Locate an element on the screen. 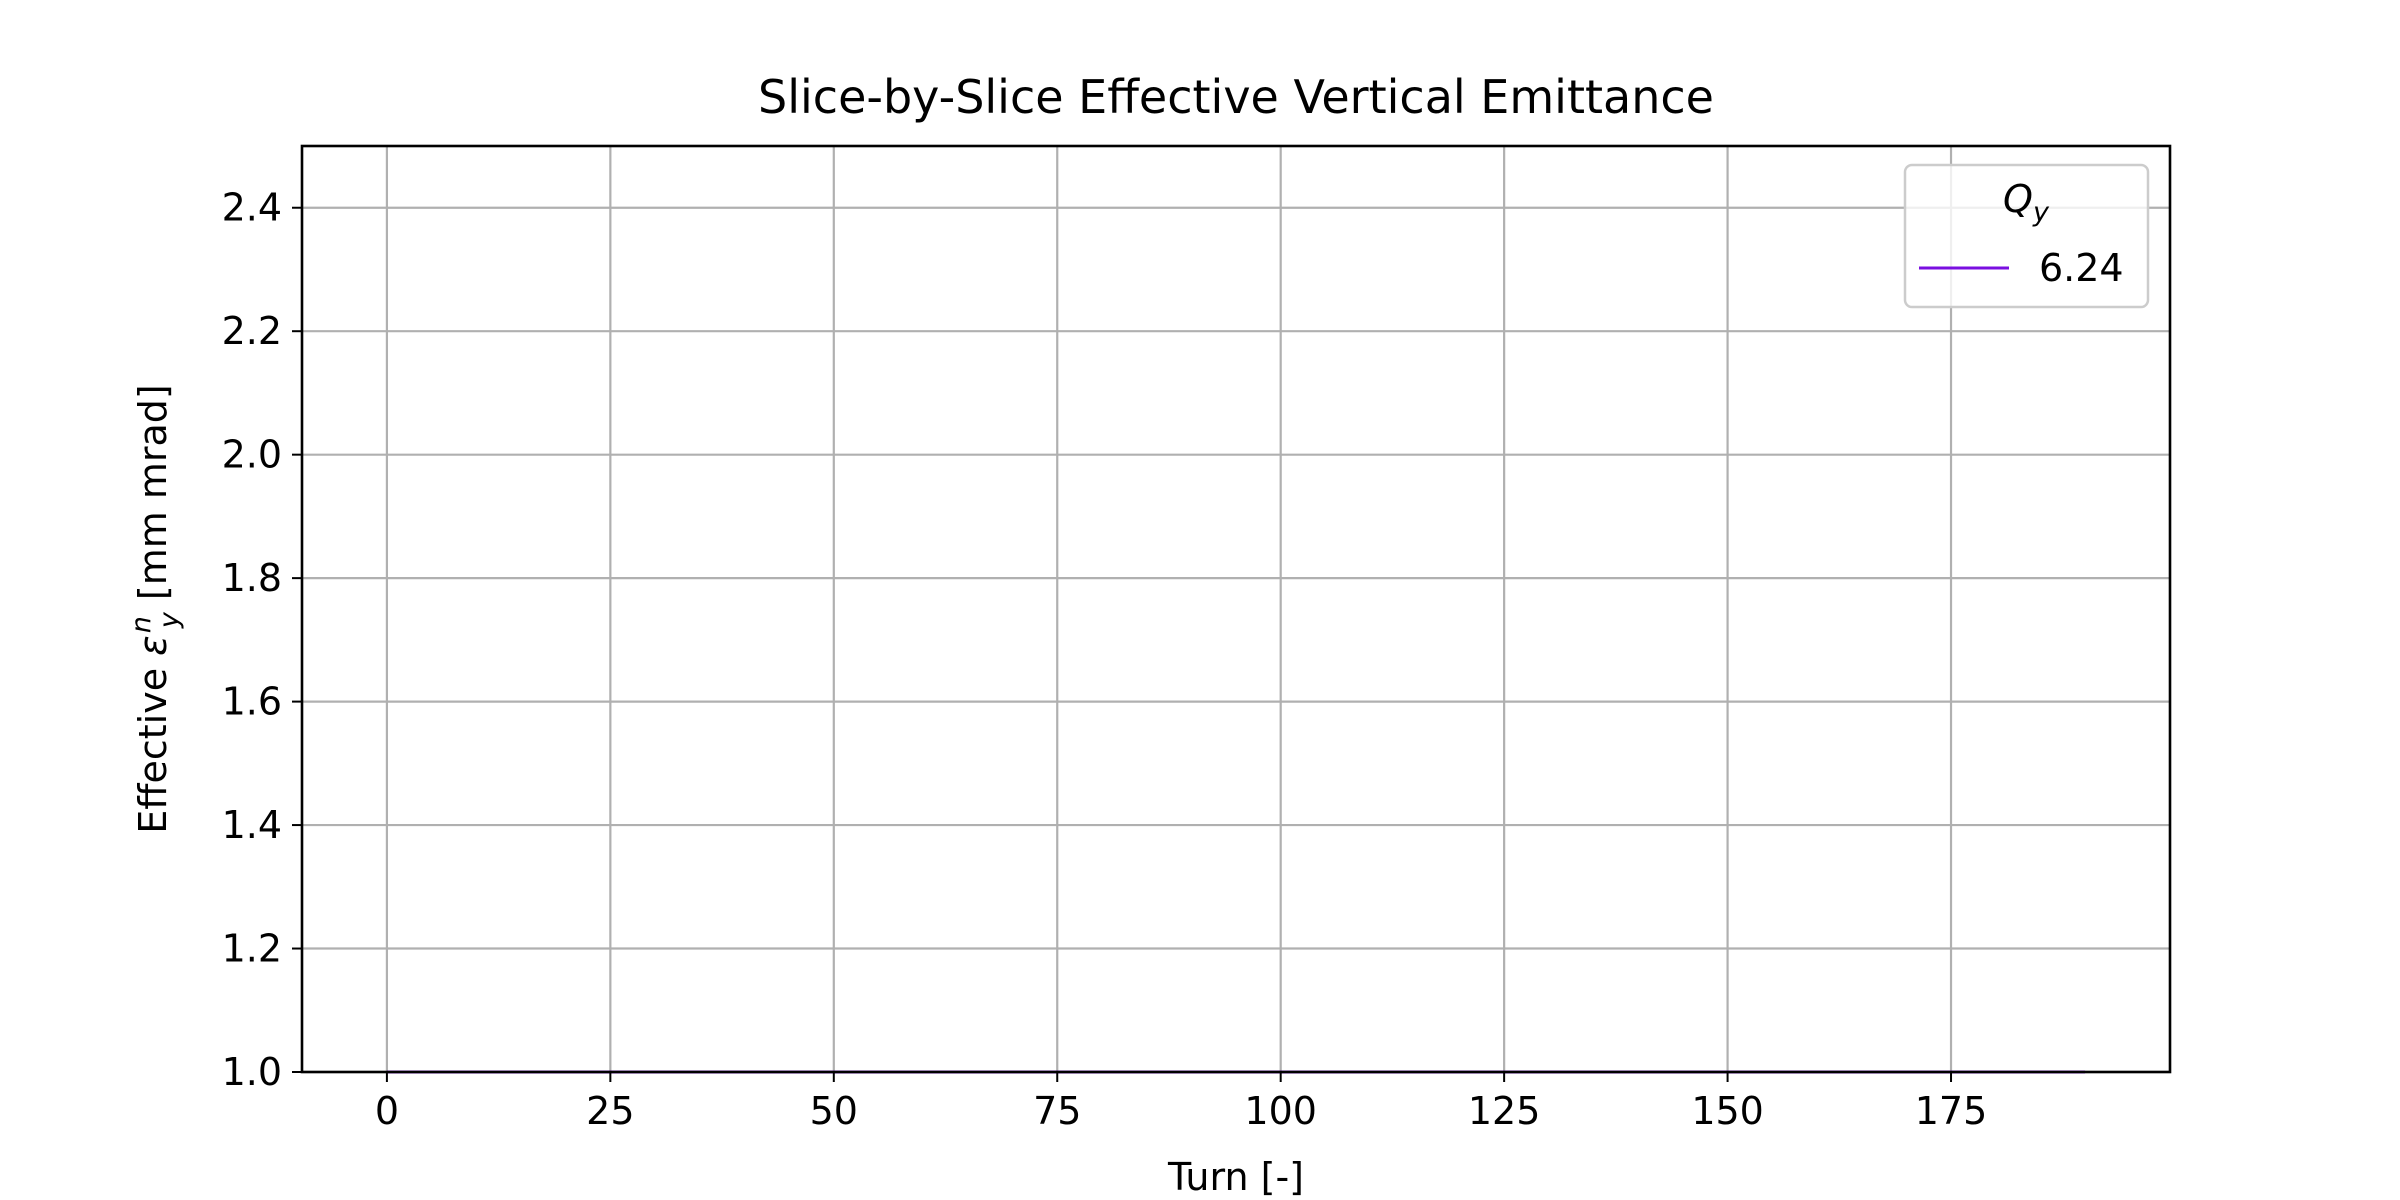 Image resolution: width=2400 pixels, height=1200 pixels. legend-box is located at coordinates (2026, 236).